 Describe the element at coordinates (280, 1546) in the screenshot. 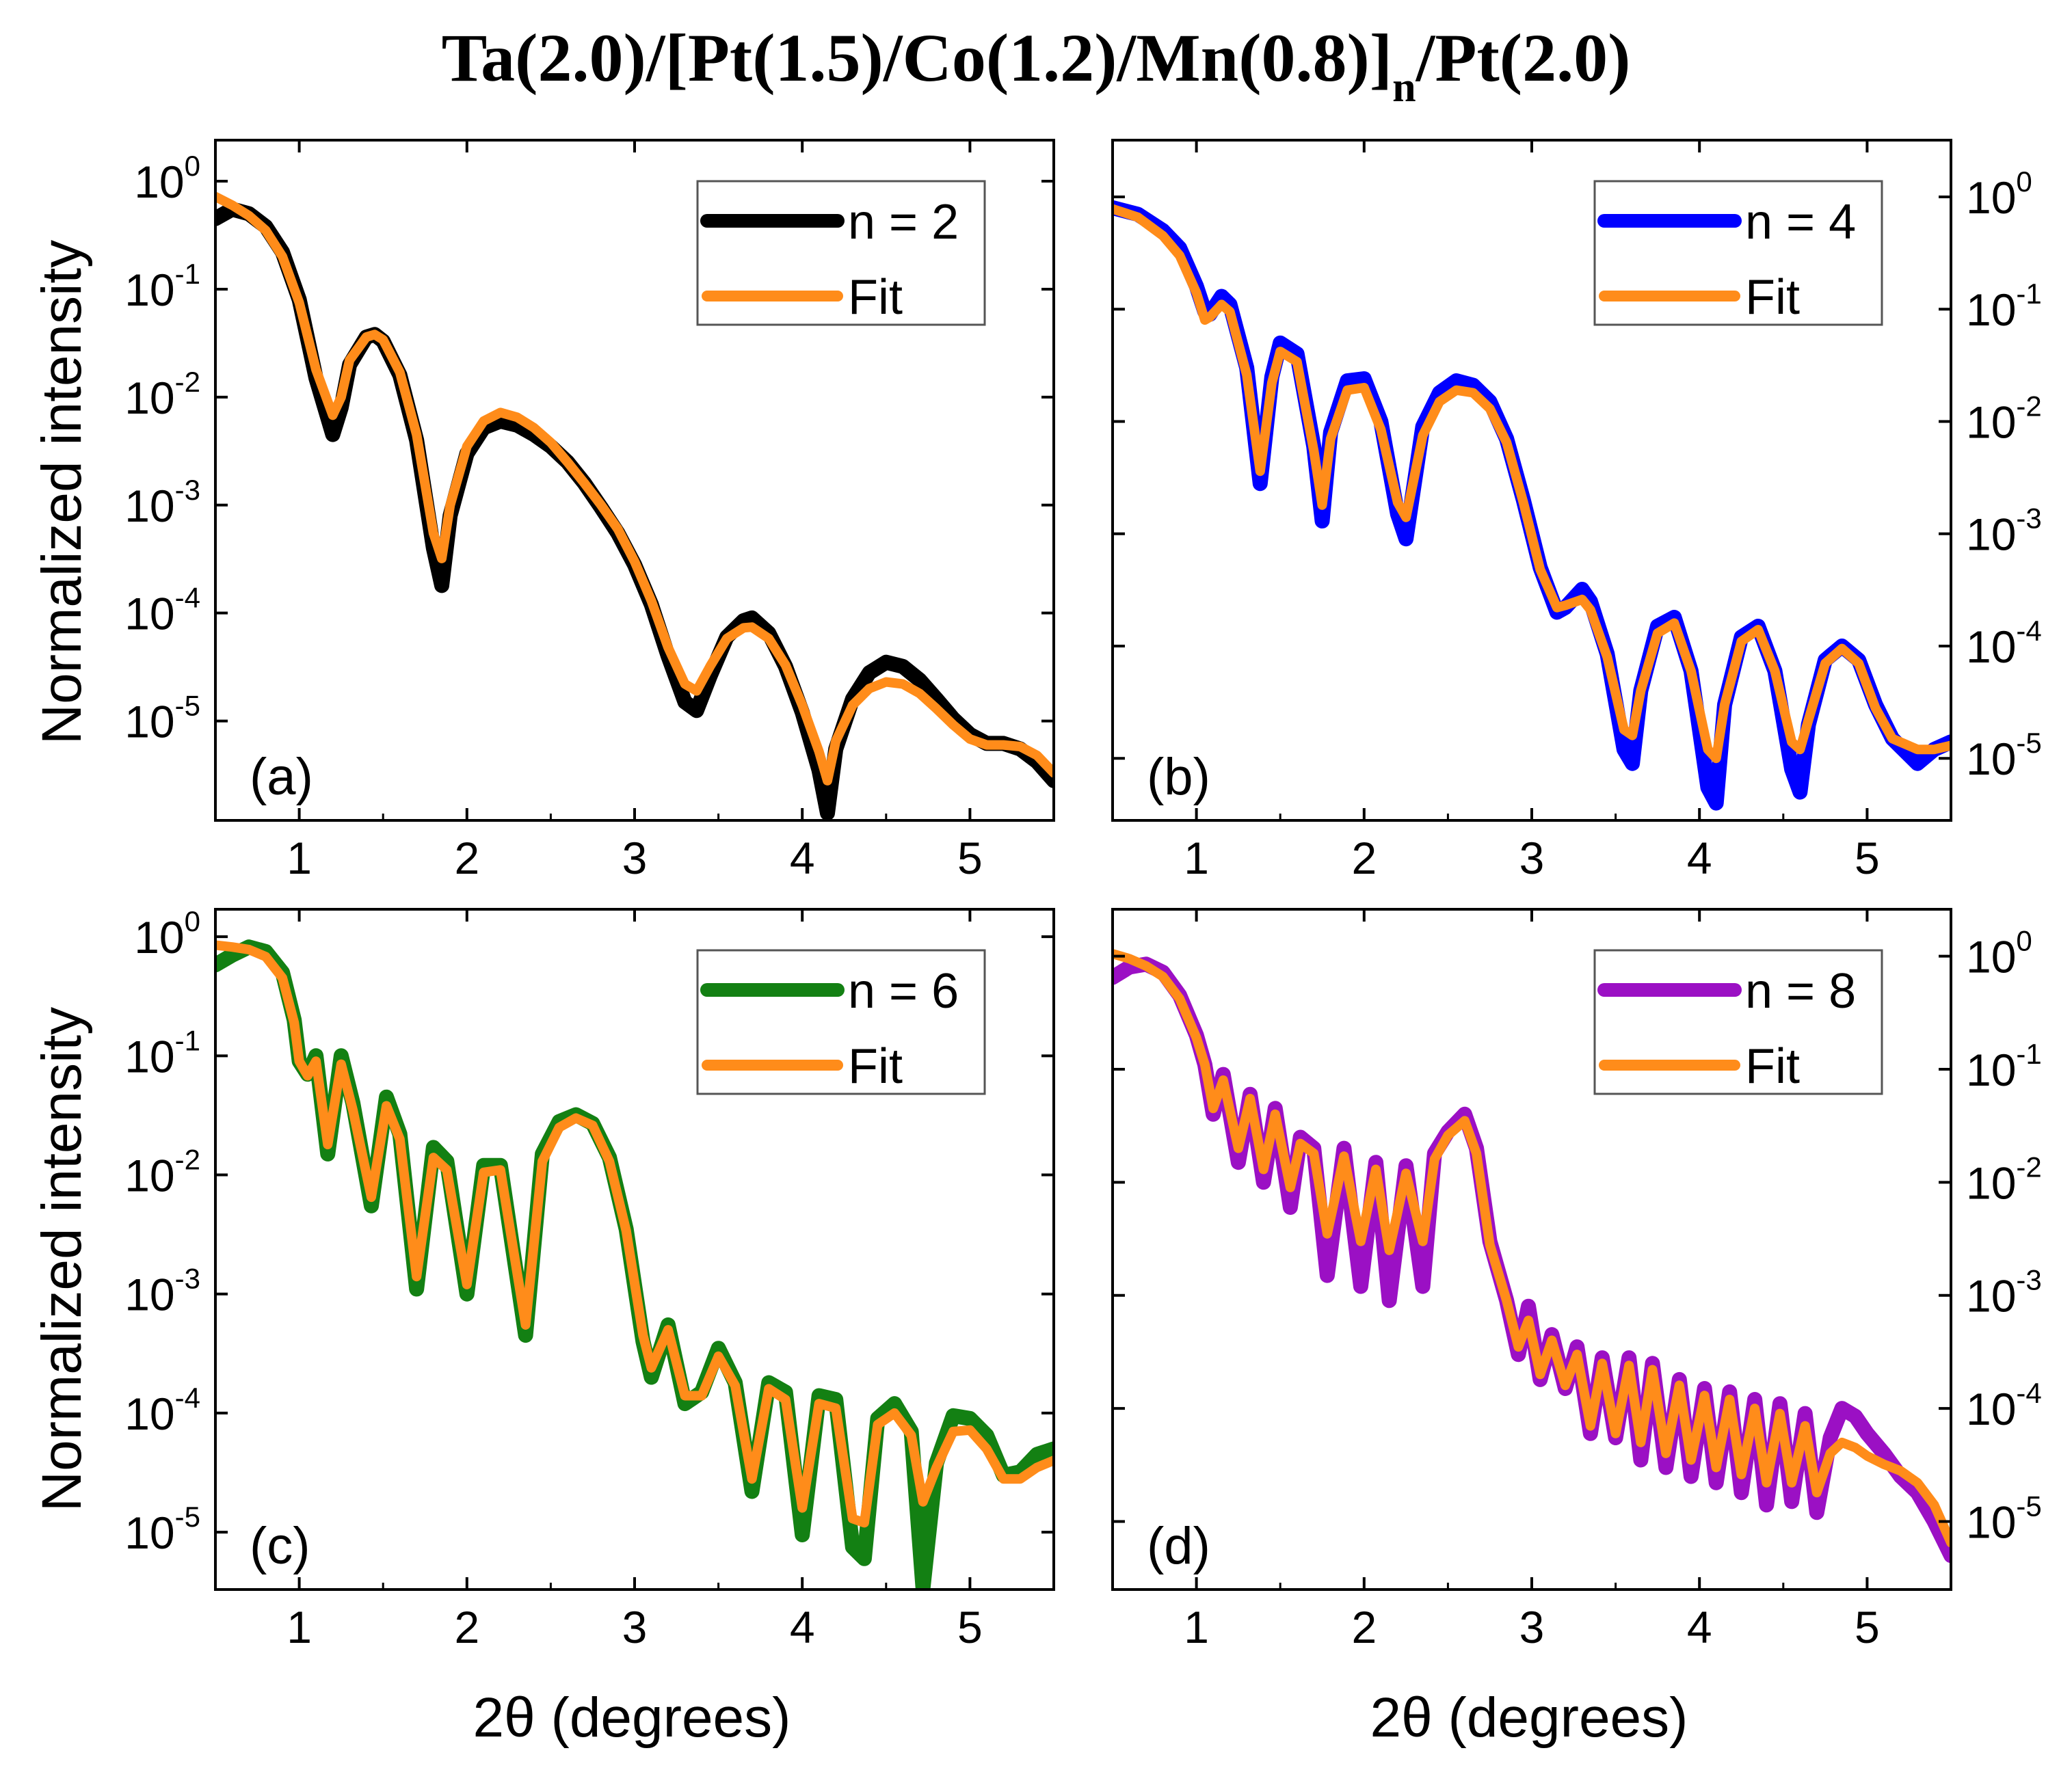

I see `panel-label: (c)` at that location.